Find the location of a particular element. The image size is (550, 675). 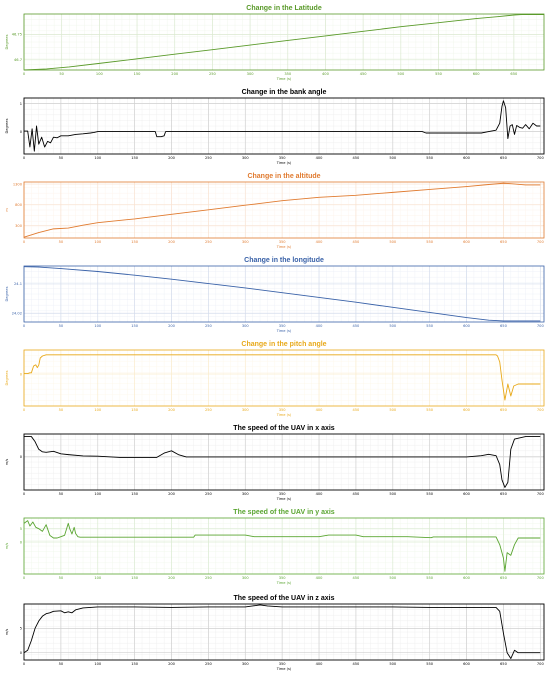

y-tick-label: 24.1 is located at coordinates (18, 284).